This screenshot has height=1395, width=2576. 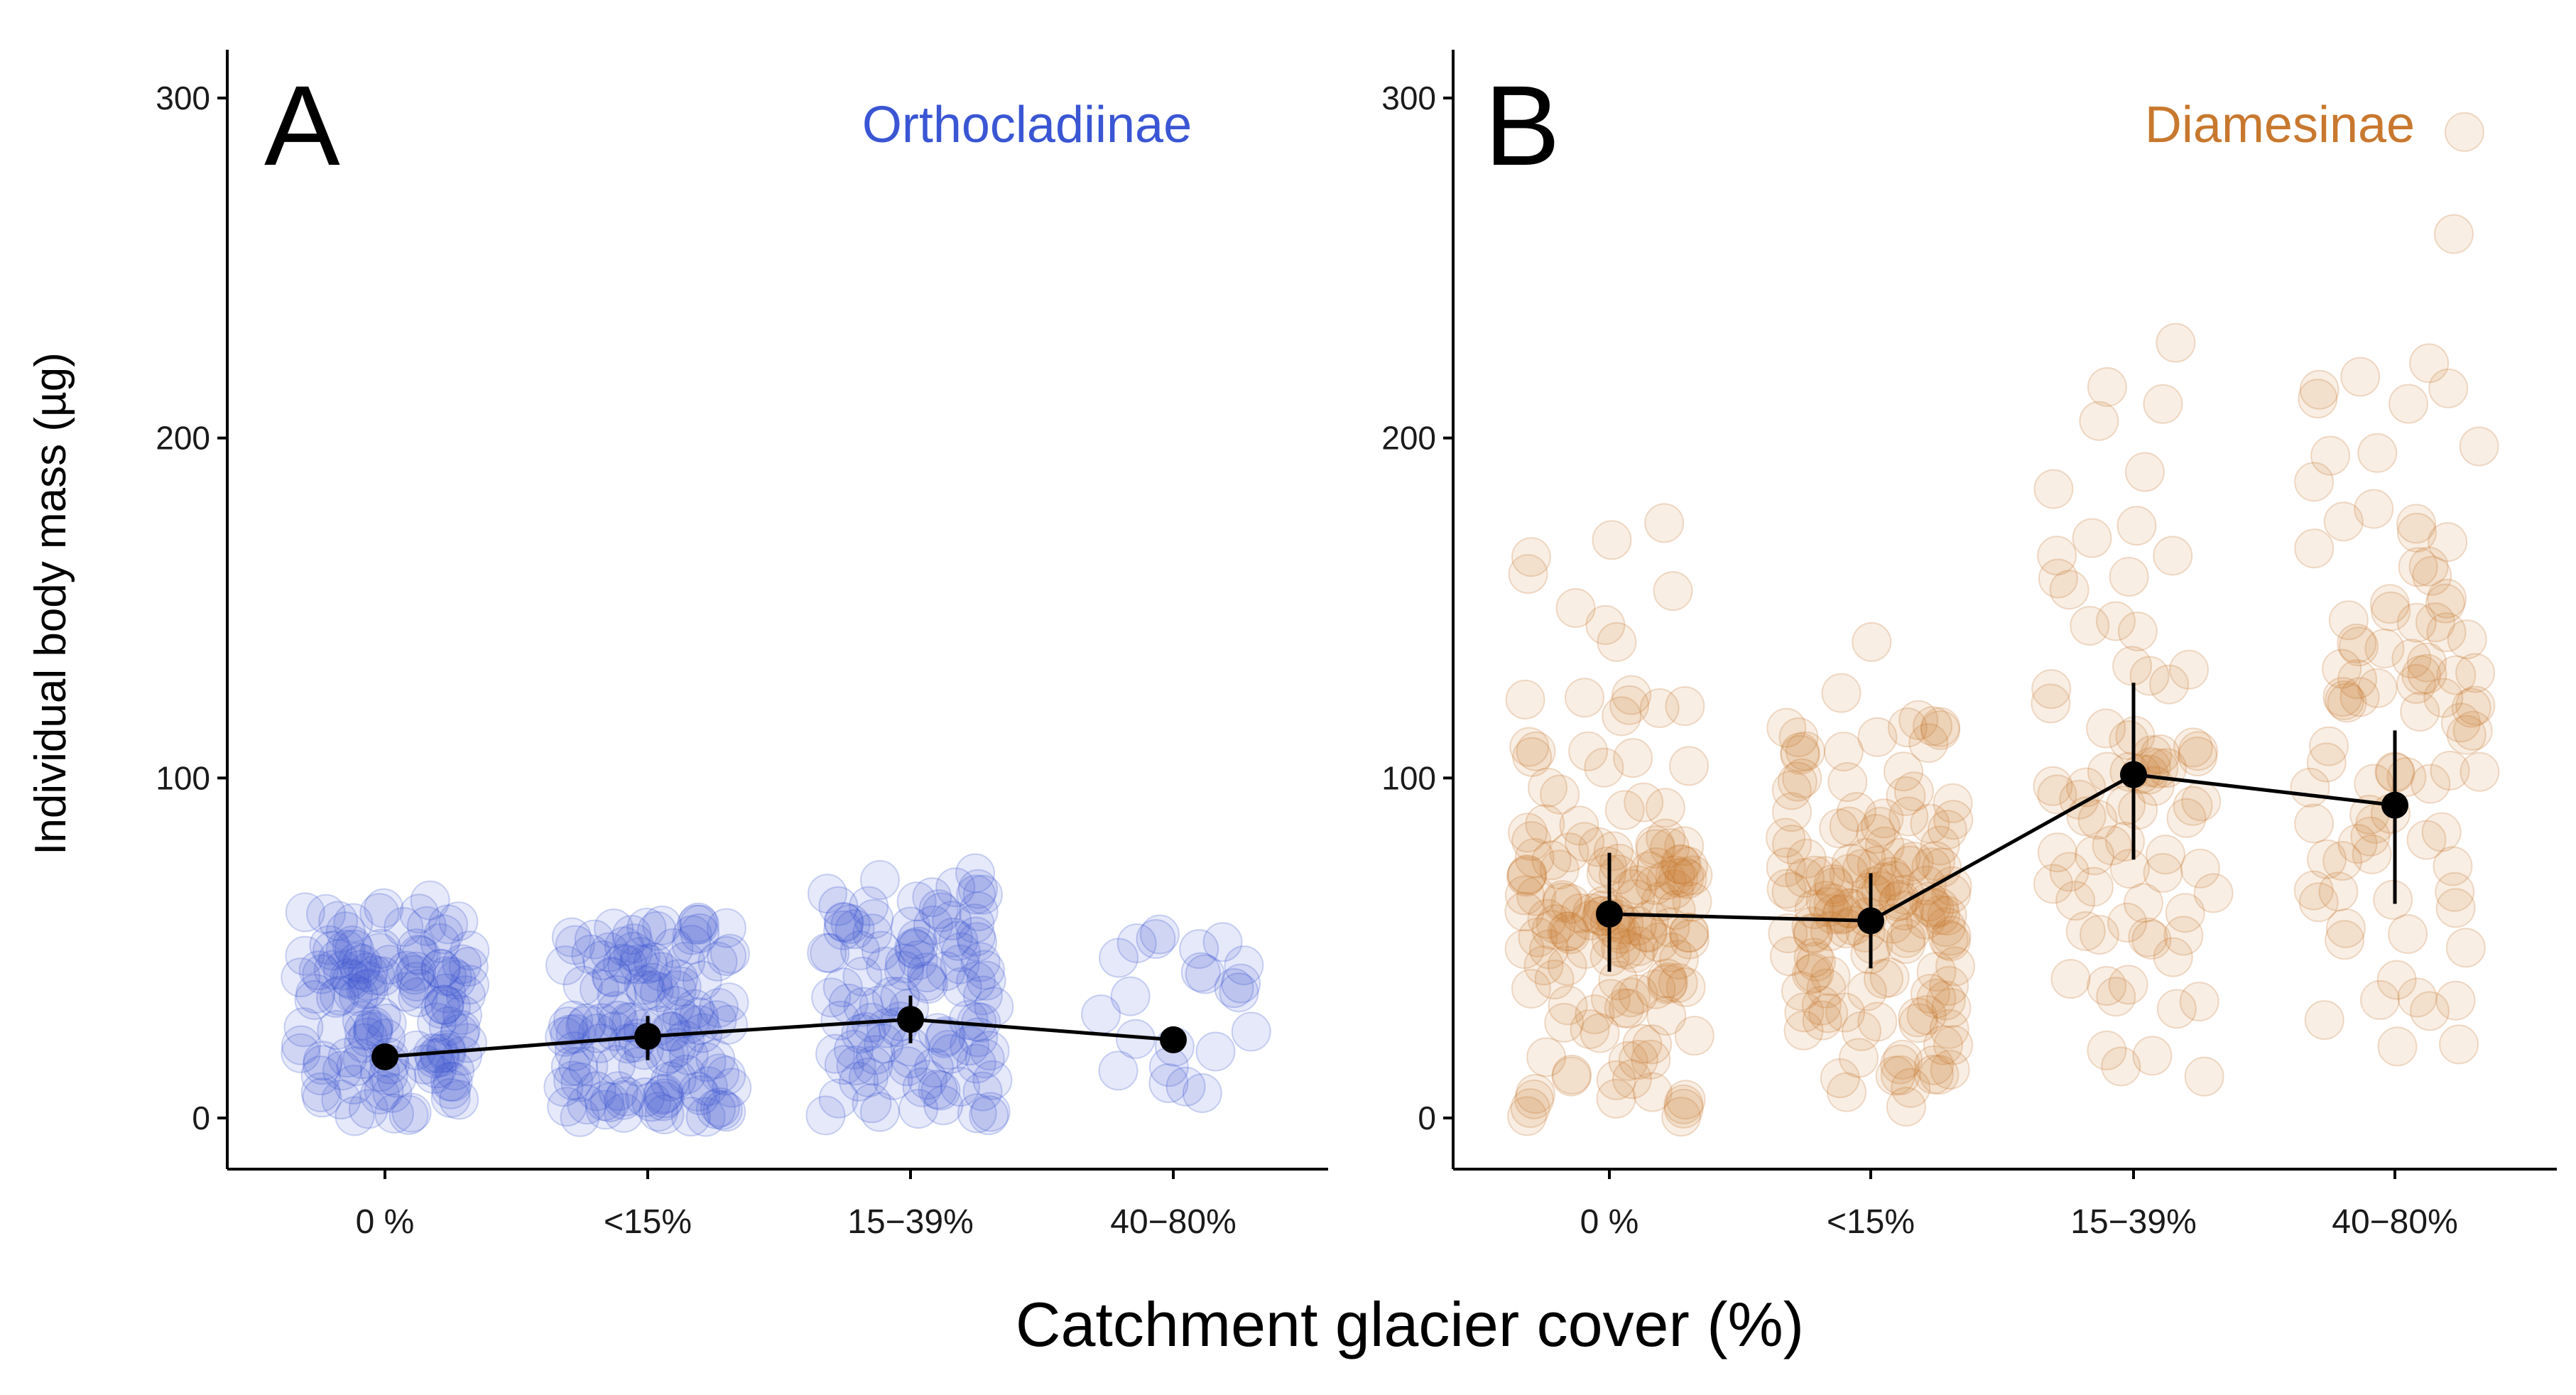 I want to click on x-tick-label: 40−80%, so click(x=1174, y=1222).